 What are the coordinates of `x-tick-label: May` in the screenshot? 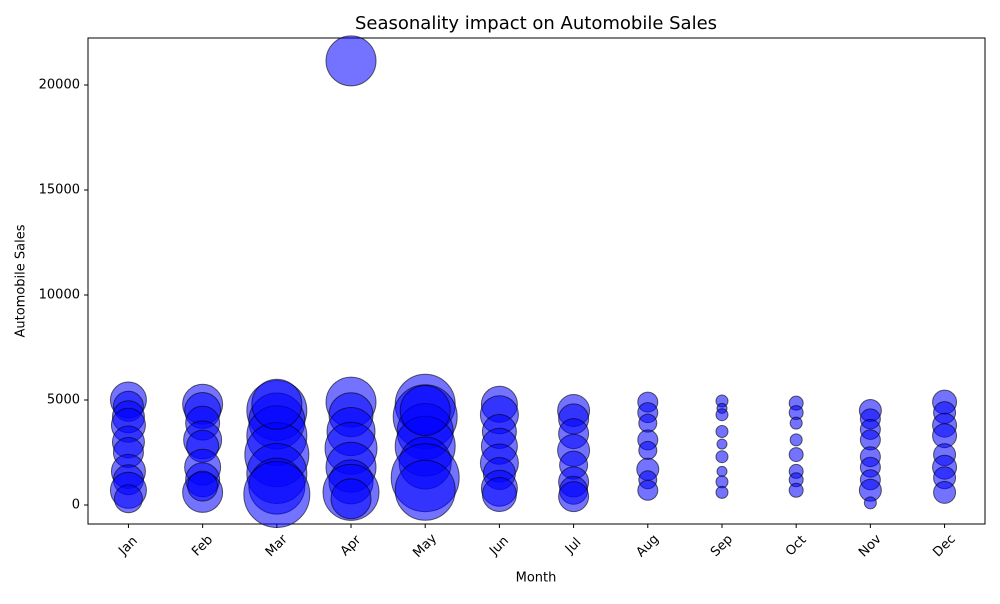 It's located at (425, 546).